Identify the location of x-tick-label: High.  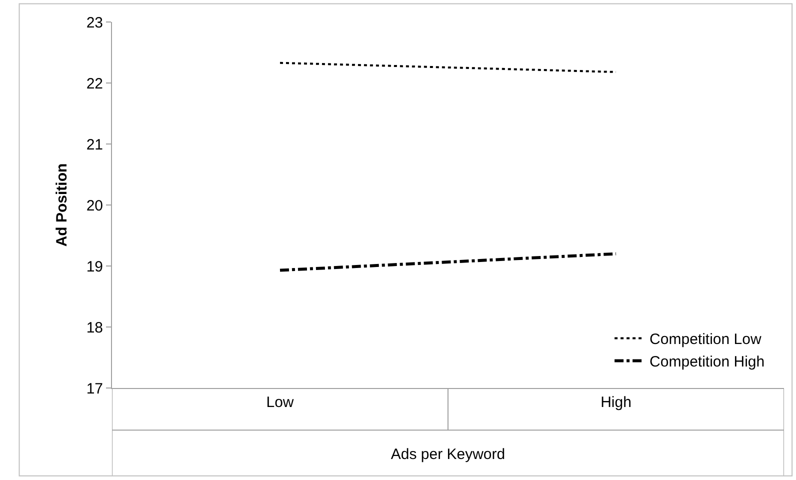
(616, 402).